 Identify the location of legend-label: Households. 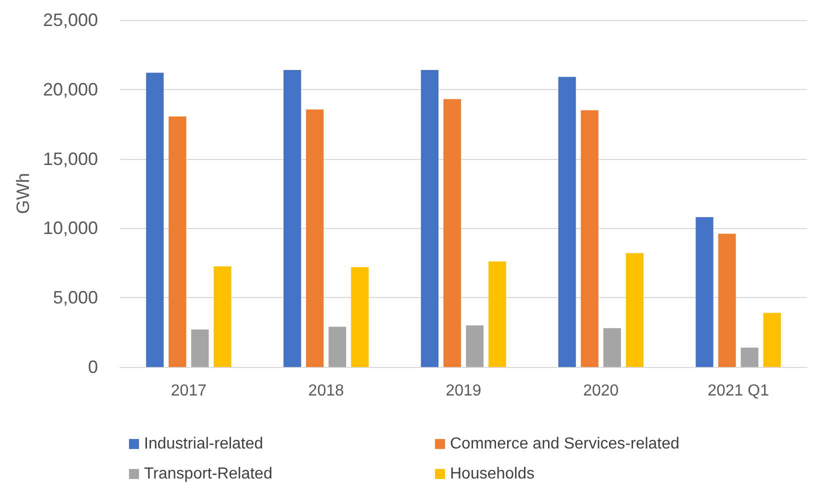
(492, 474).